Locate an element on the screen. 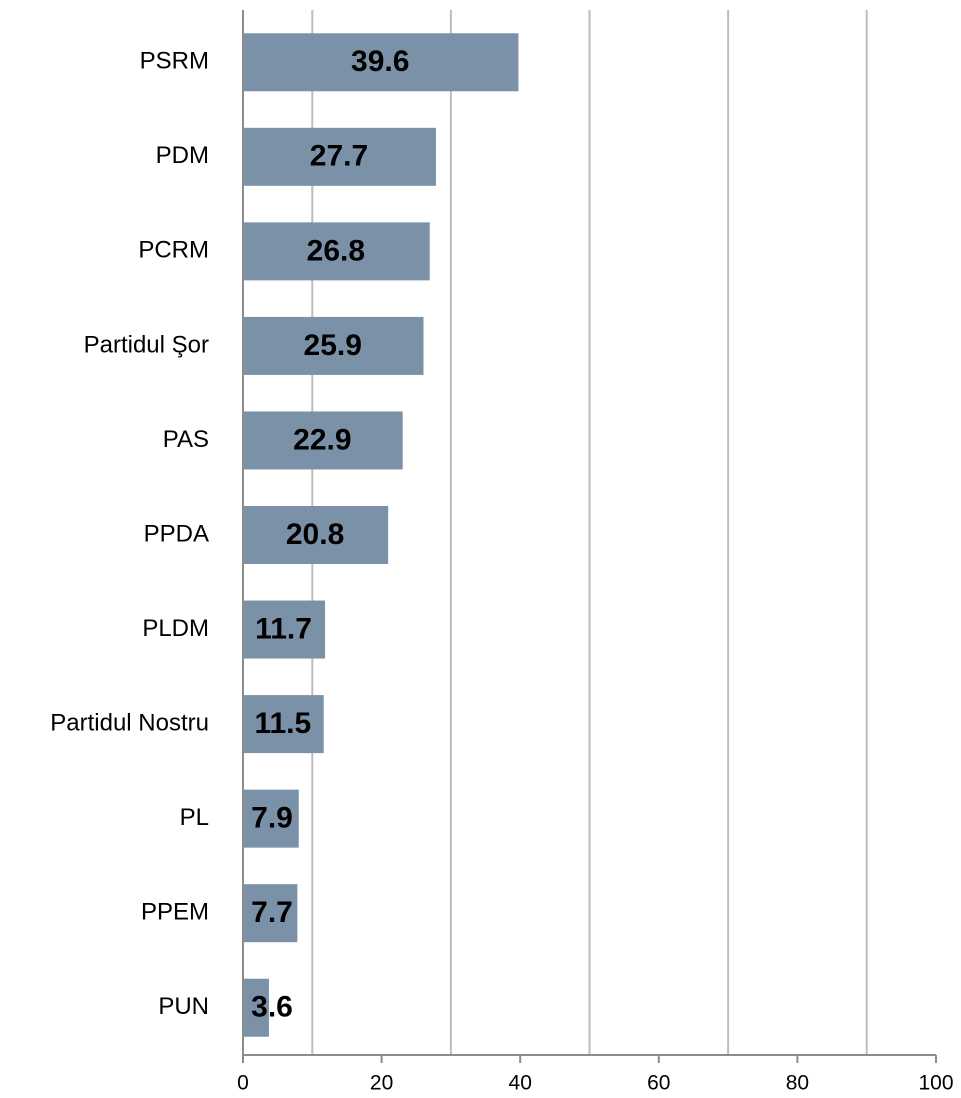 This screenshot has height=1098, width=961. y-tick-label: PPEM is located at coordinates (175, 912).